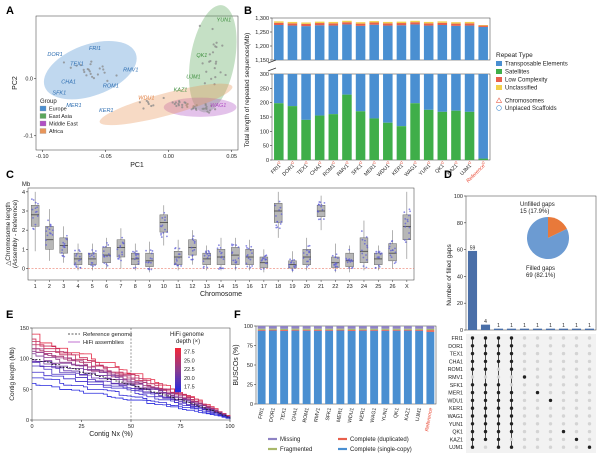  I want to click on d-bar-area, so click(531, 263).